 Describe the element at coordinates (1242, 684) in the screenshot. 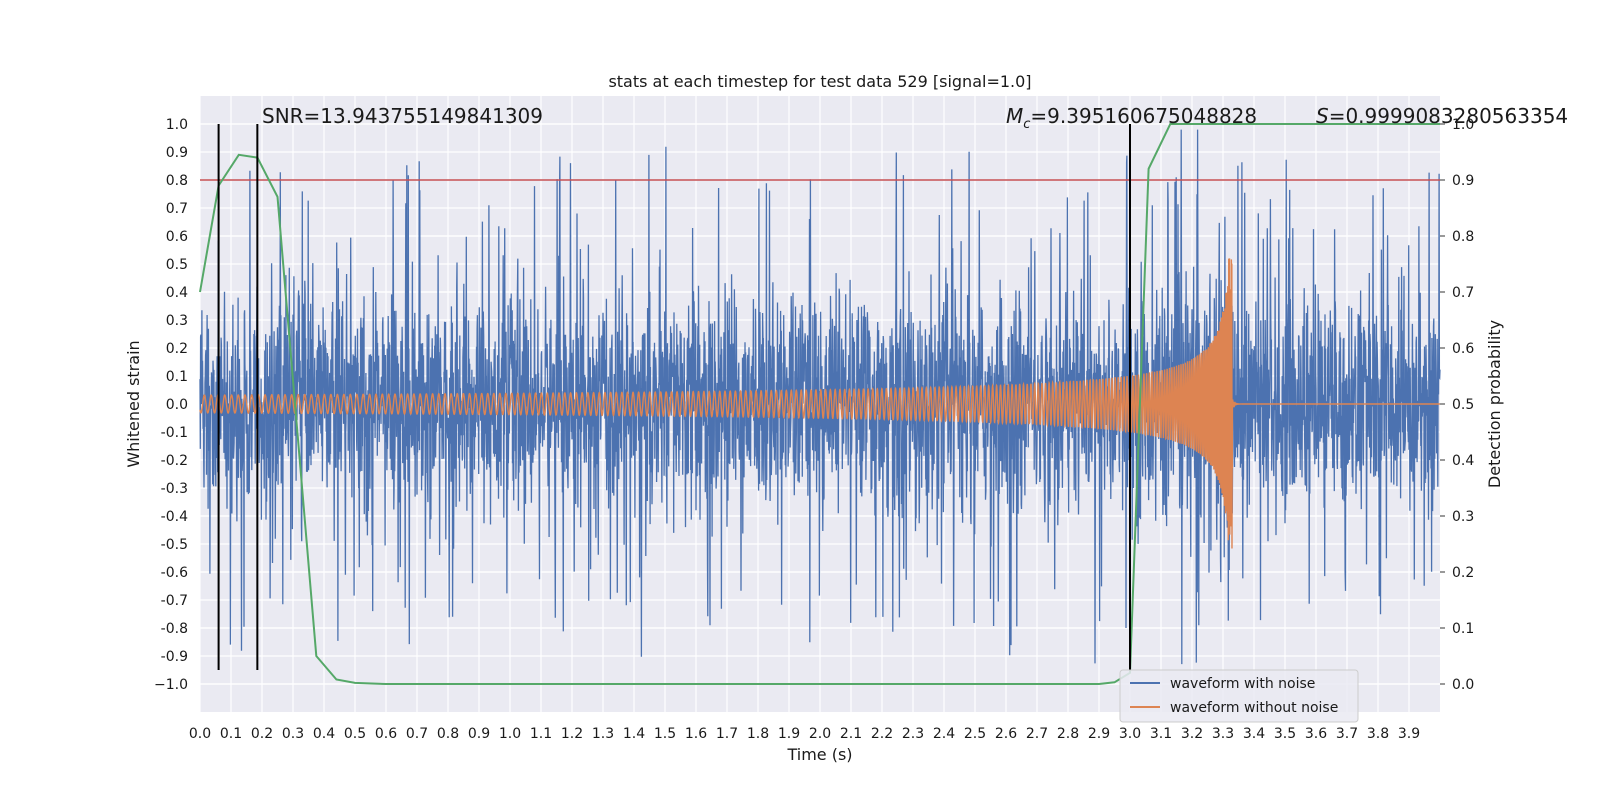

I see `legend-label-noise: waveform with noise` at that location.